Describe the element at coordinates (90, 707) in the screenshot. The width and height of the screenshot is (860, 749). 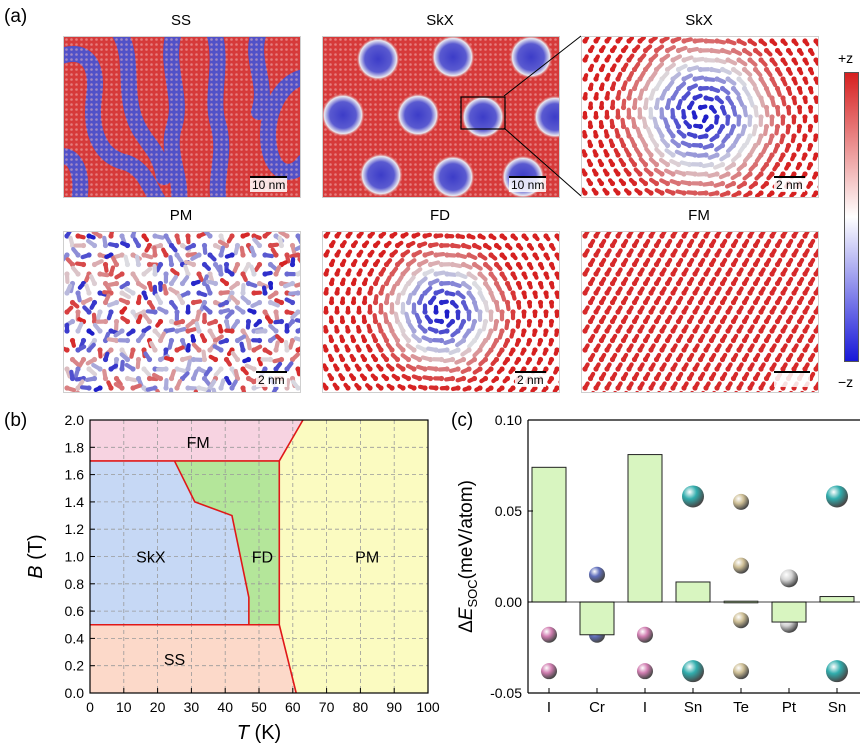
I see `x-tick-label: 0` at that location.